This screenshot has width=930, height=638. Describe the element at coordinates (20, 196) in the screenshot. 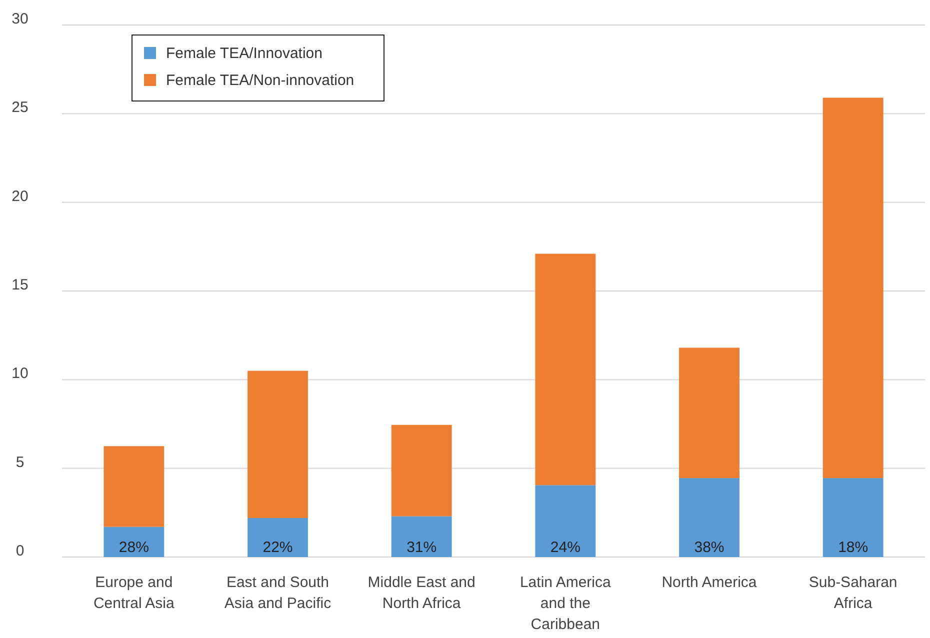

I see `y-tick-label: 20` at that location.